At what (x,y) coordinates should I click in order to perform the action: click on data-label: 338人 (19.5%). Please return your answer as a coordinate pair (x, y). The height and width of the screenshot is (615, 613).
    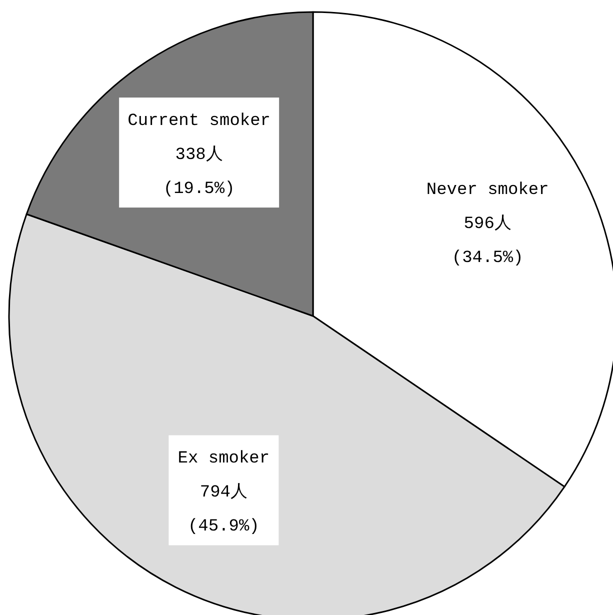
    Looking at the image, I should click on (199, 172).